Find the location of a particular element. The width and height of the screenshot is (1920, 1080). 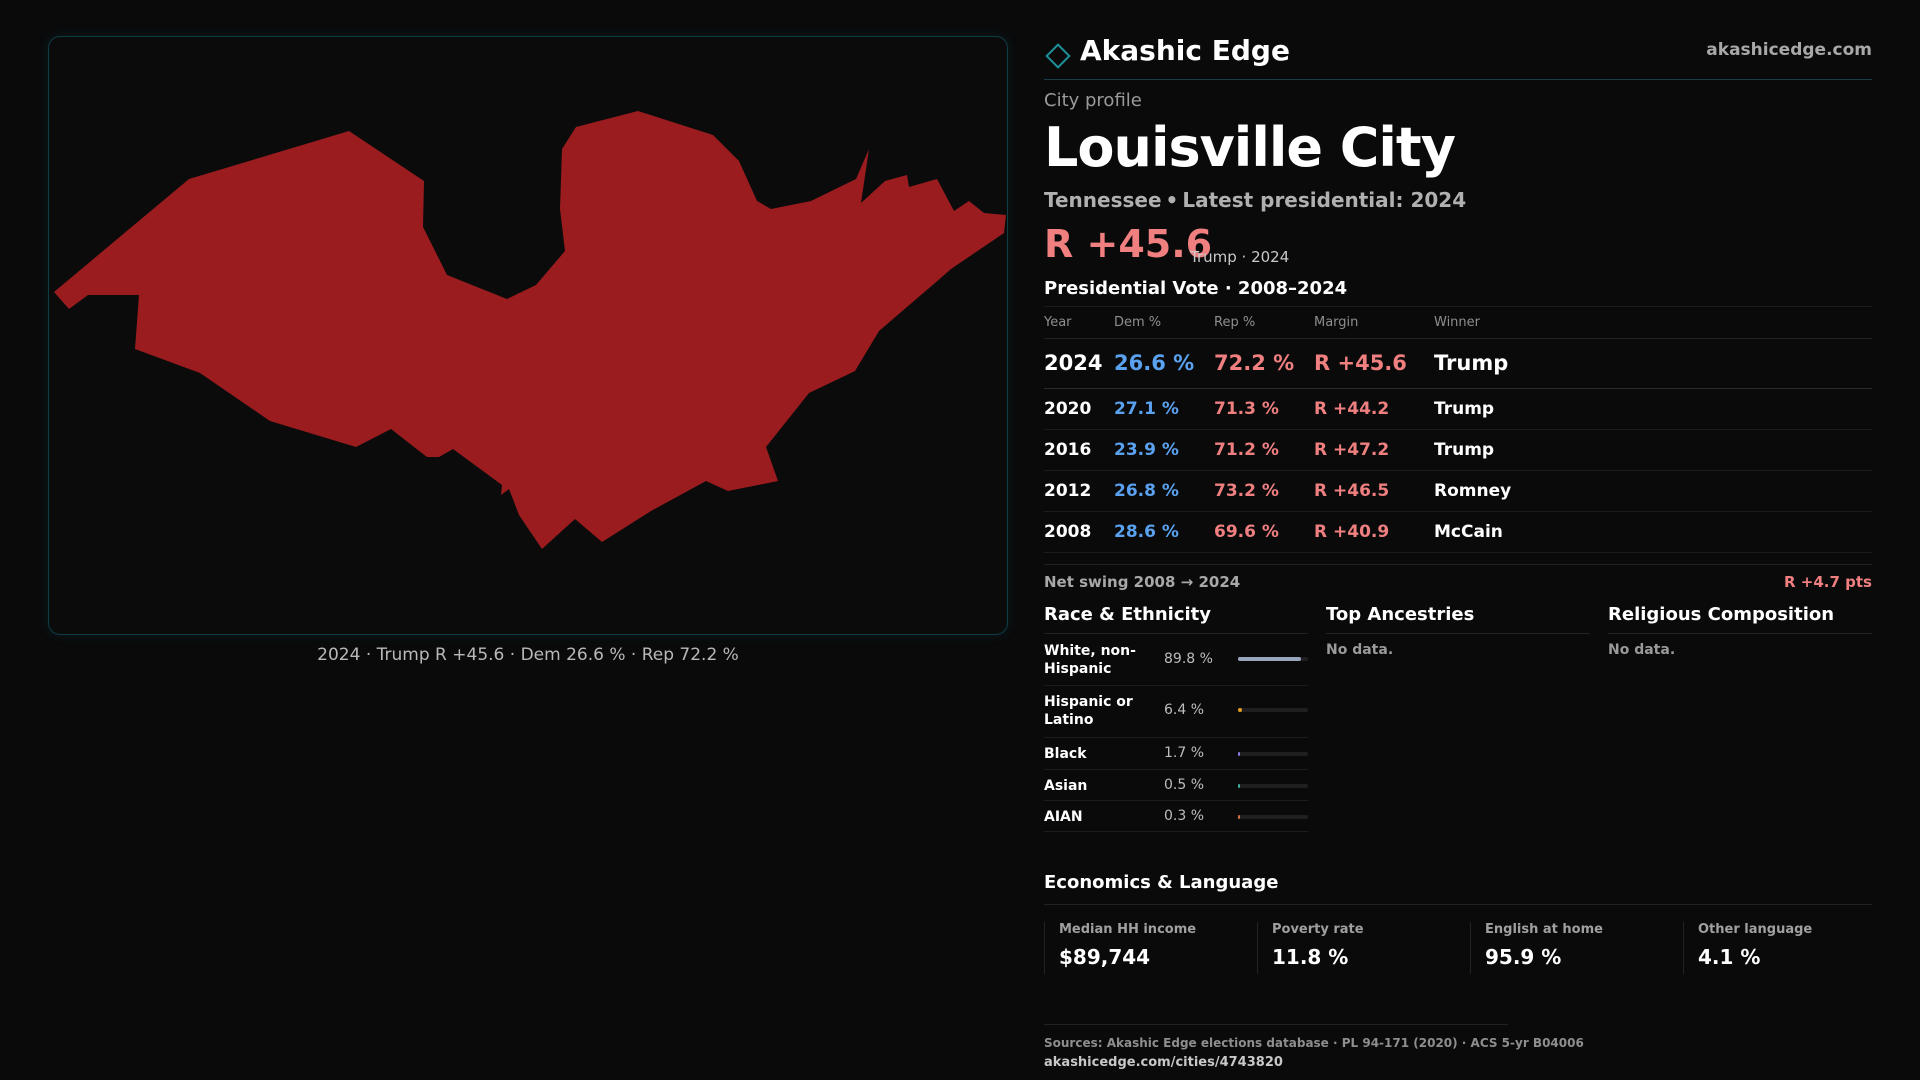

header-rep: Rep % is located at coordinates (1235, 322).